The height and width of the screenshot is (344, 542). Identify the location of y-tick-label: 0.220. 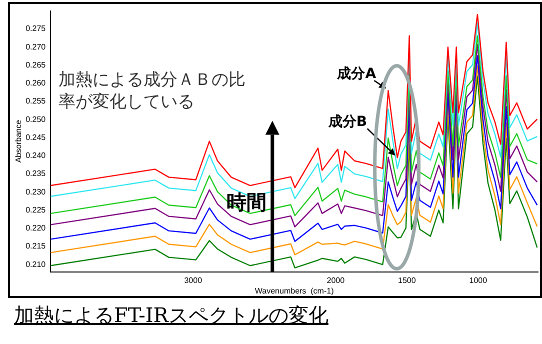
(36, 228).